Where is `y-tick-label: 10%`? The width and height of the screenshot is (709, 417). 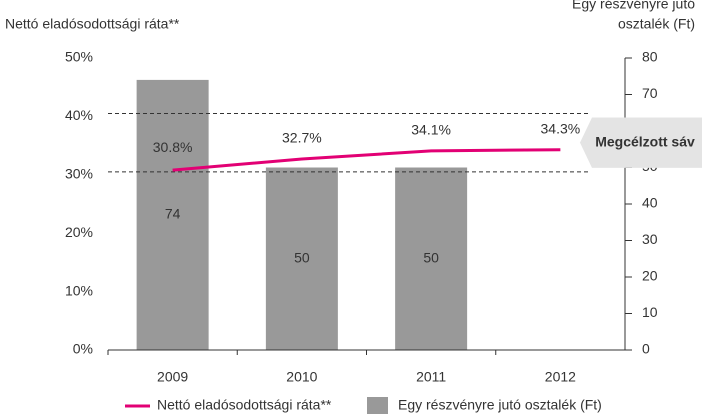 y-tick-label: 10% is located at coordinates (79, 290).